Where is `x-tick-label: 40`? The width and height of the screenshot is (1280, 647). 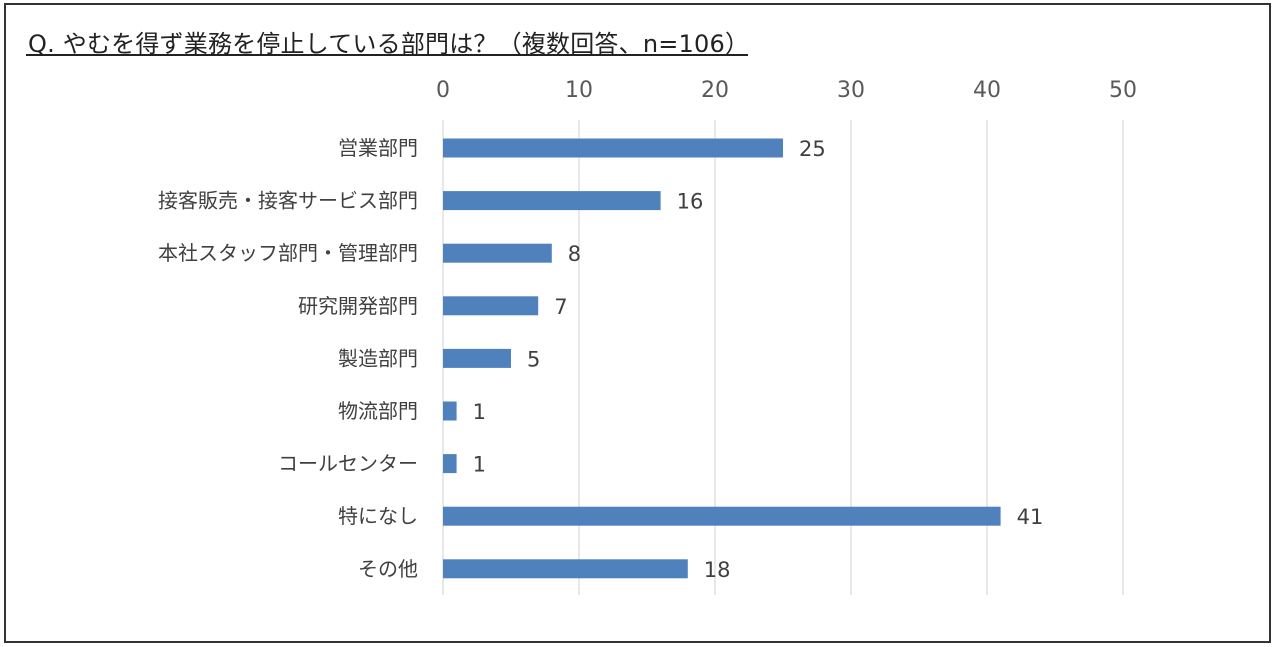
x-tick-label: 40 is located at coordinates (987, 90).